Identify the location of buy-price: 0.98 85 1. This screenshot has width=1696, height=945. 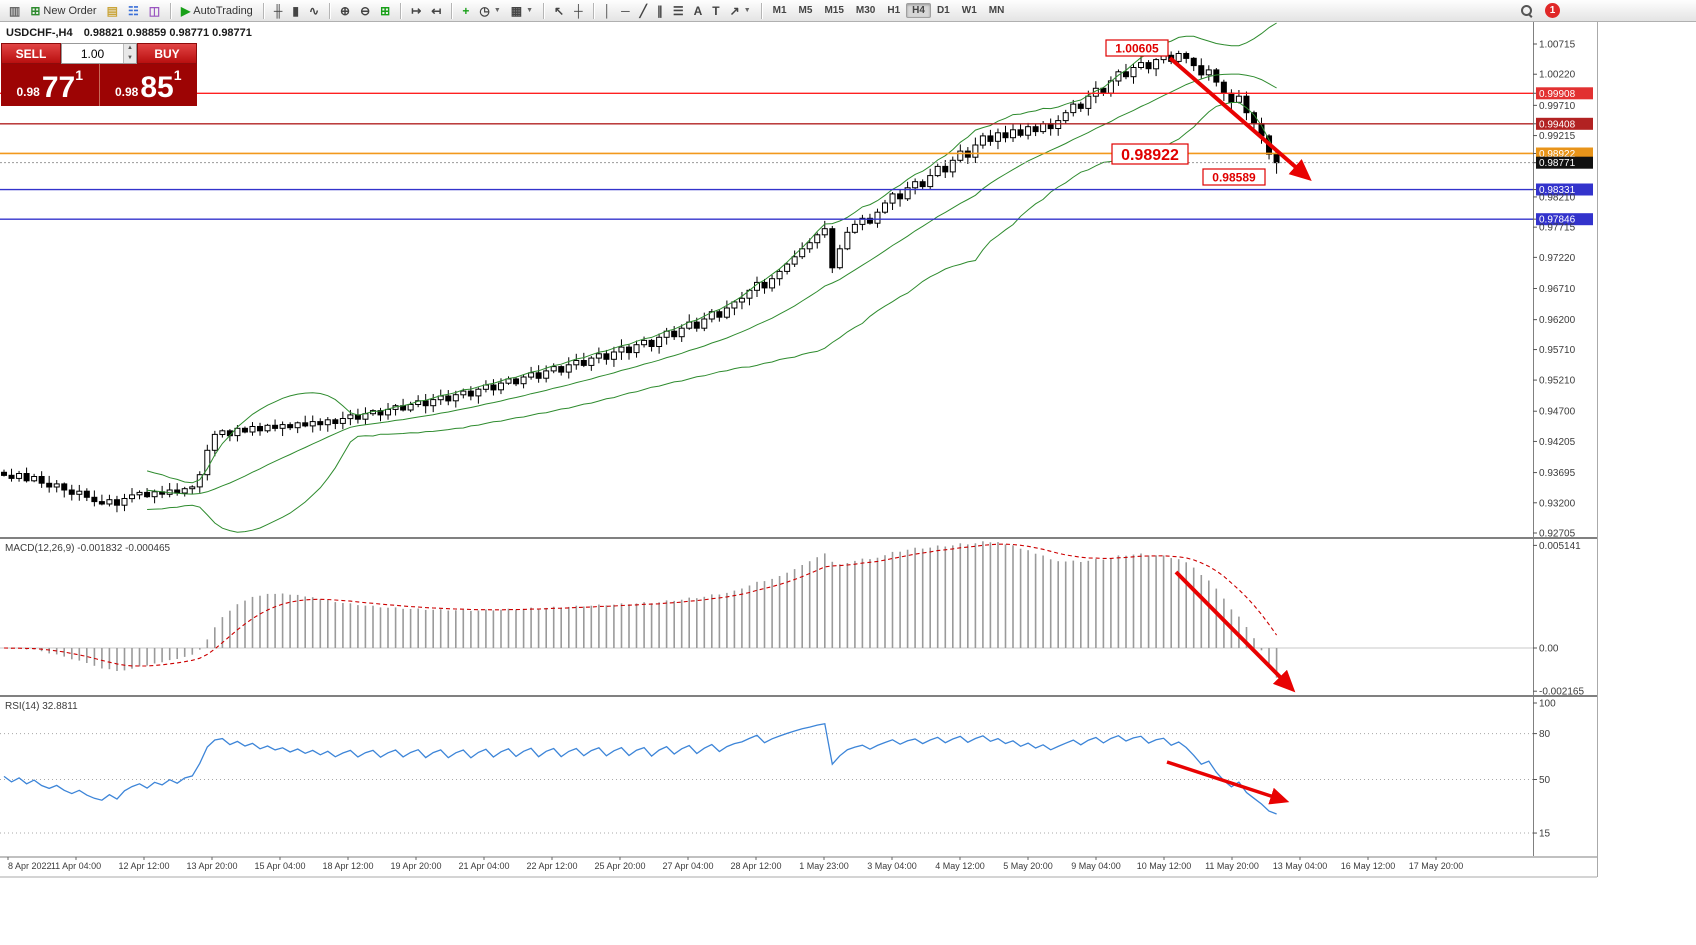
(149, 85).